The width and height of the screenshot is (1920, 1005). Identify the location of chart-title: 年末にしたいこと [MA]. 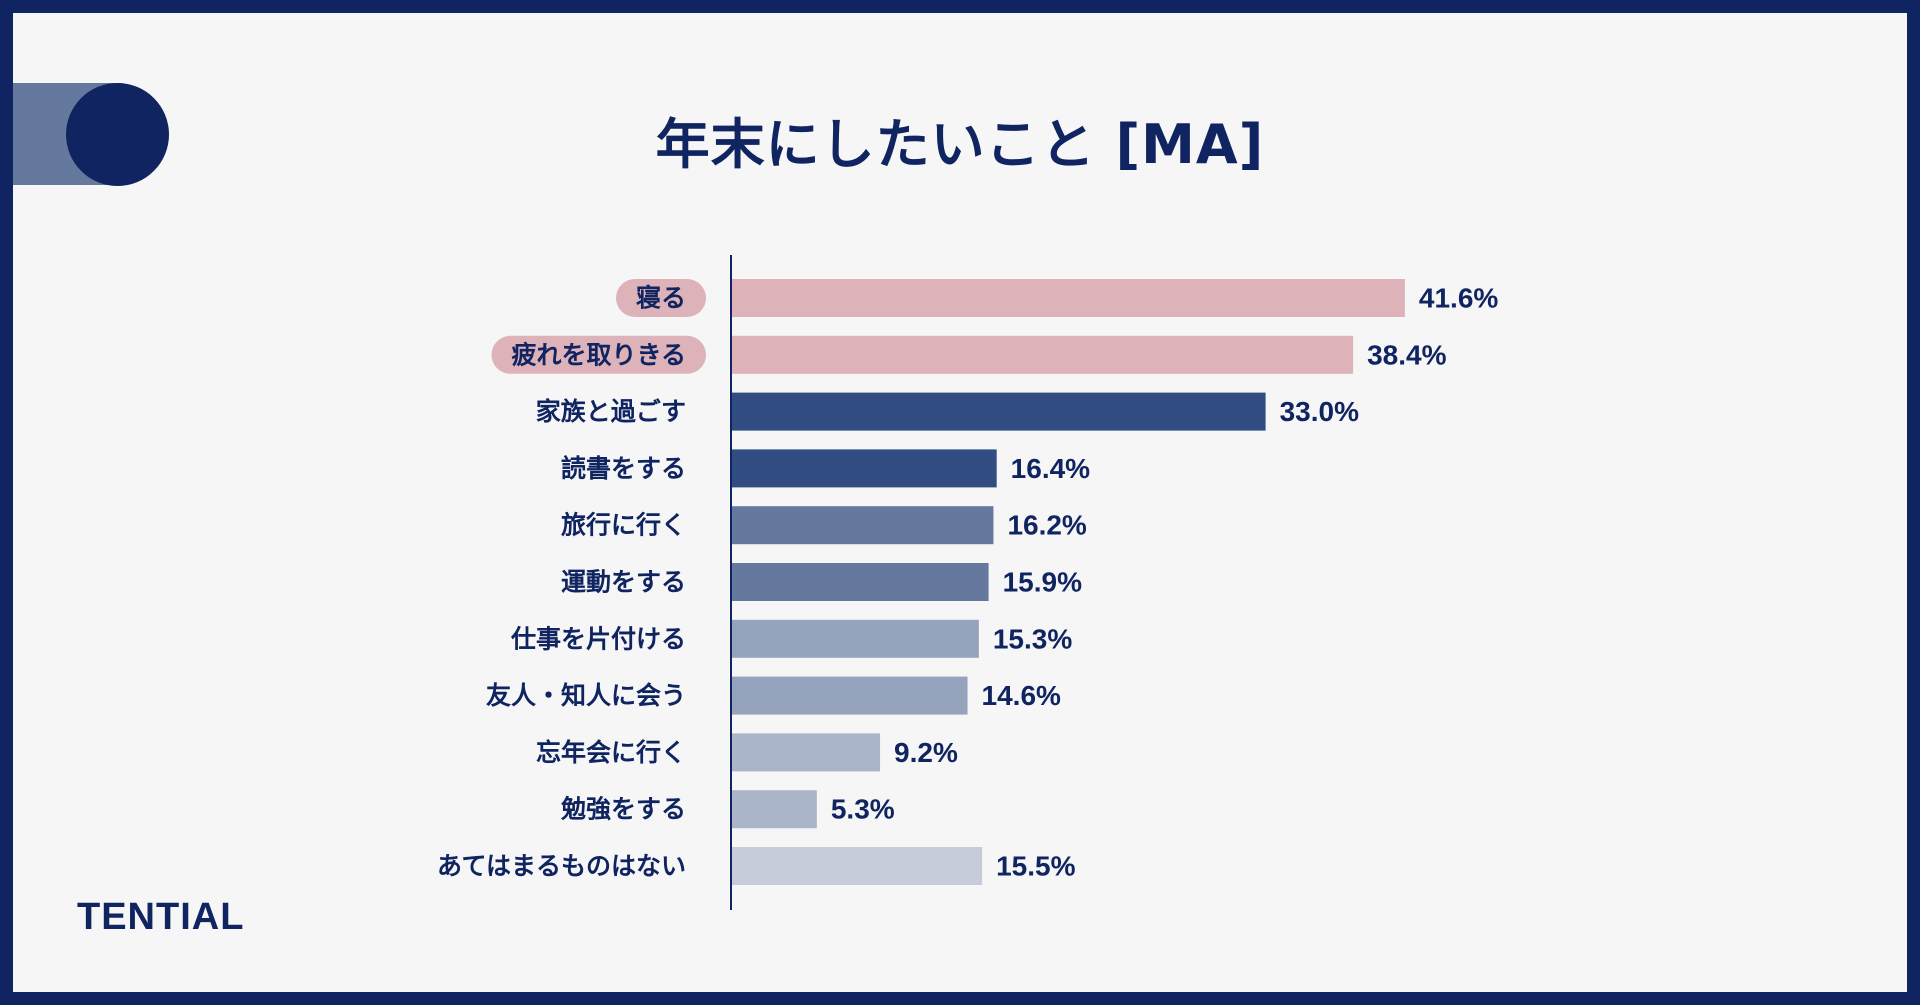
(960, 144).